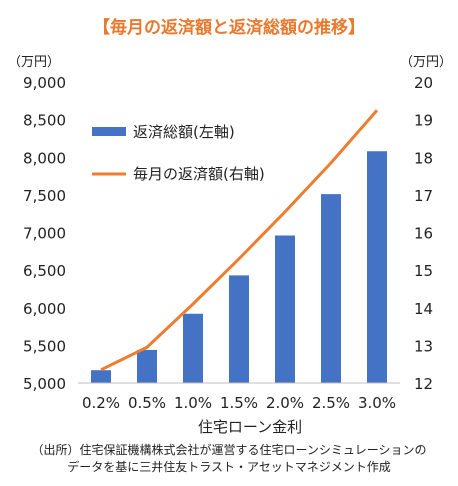 The image size is (458, 486). I want to click on x-tick-label: 1.5%, so click(239, 403).